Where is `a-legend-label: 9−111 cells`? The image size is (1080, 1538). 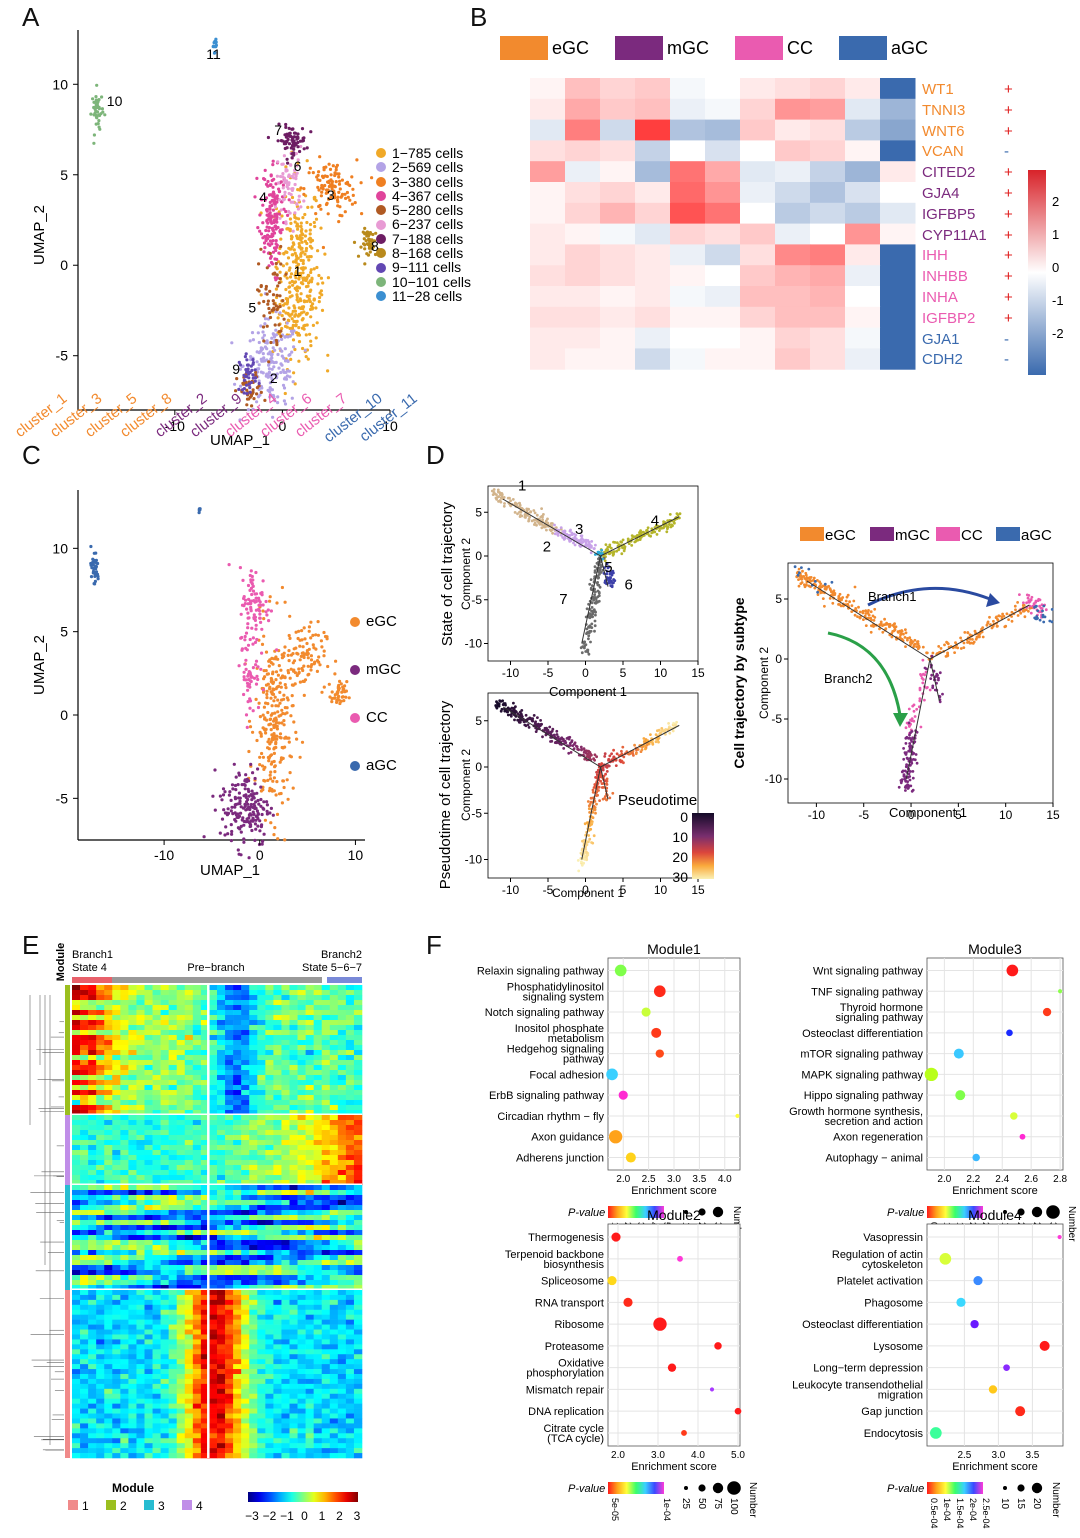
a-legend-label: 9−111 cells is located at coordinates (427, 267).